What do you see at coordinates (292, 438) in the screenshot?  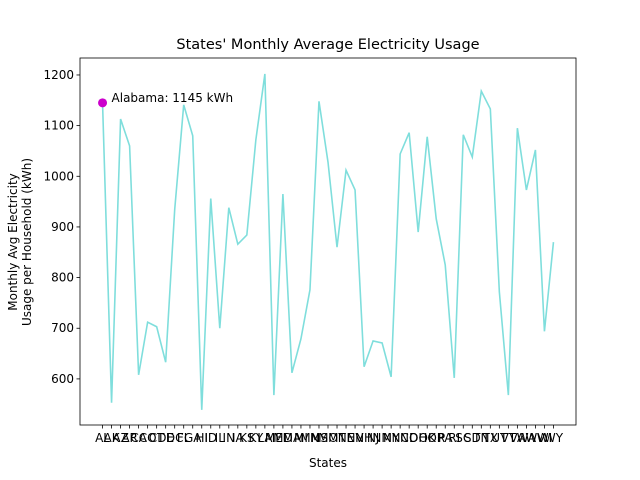 I see `x-tick-label: MA` at bounding box center [292, 438].